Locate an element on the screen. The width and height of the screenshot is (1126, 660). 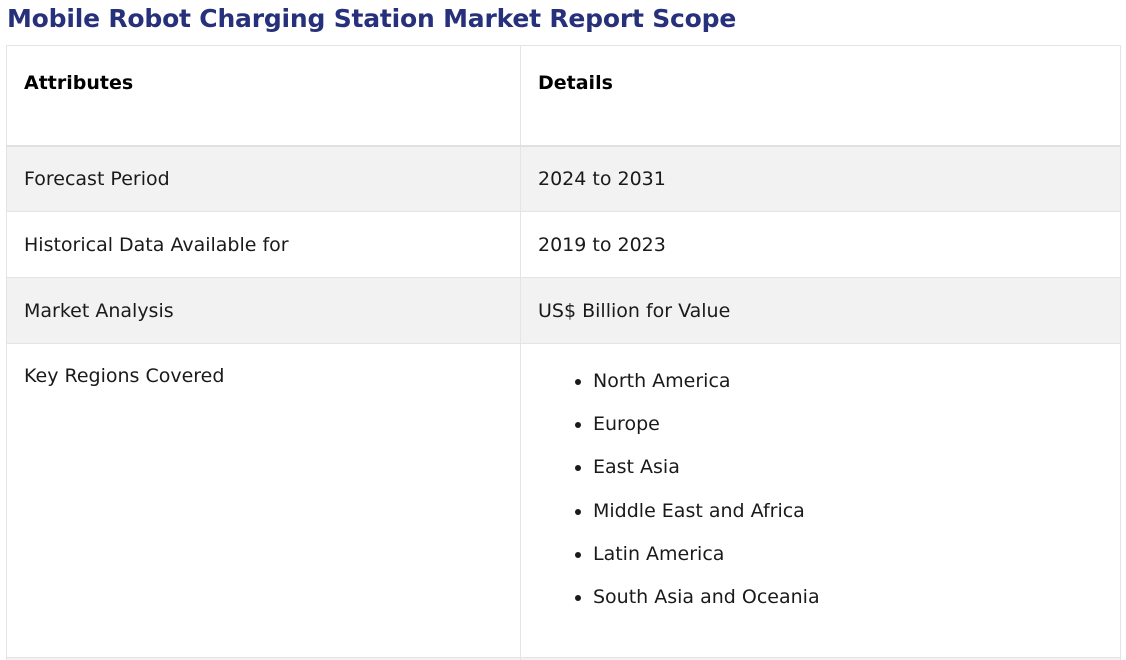
row-detail: US$ Billion for Value is located at coordinates (820, 310).